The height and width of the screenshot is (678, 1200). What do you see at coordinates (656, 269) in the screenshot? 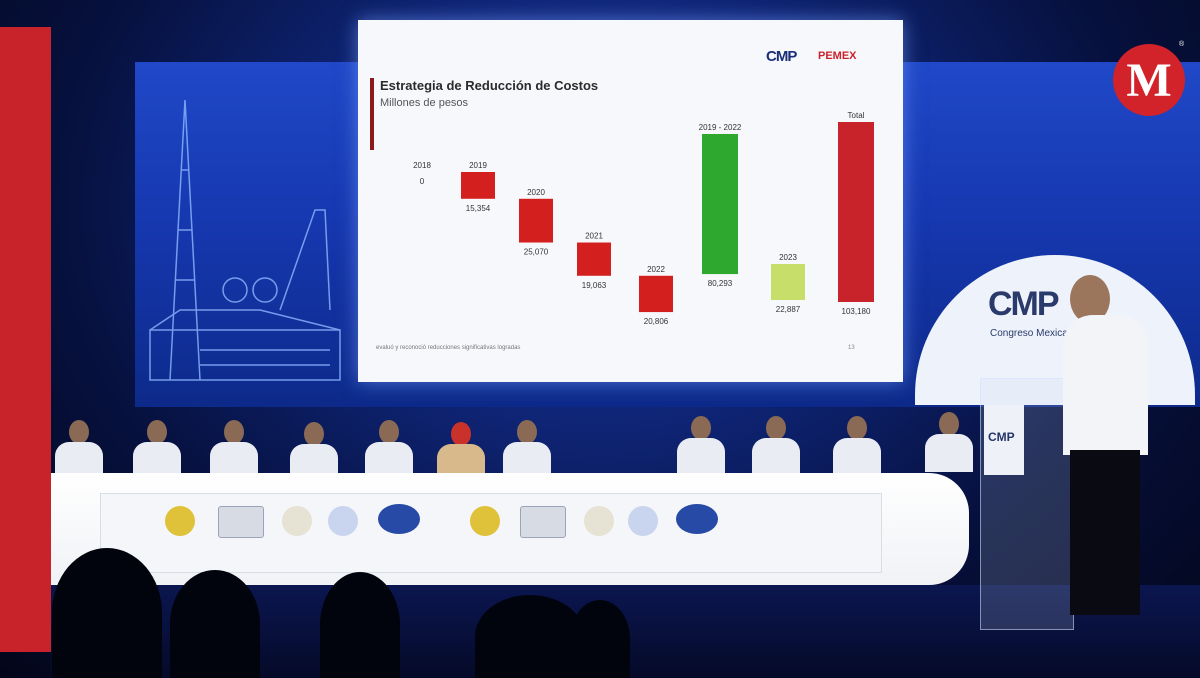
I see `category-label: 2022` at bounding box center [656, 269].